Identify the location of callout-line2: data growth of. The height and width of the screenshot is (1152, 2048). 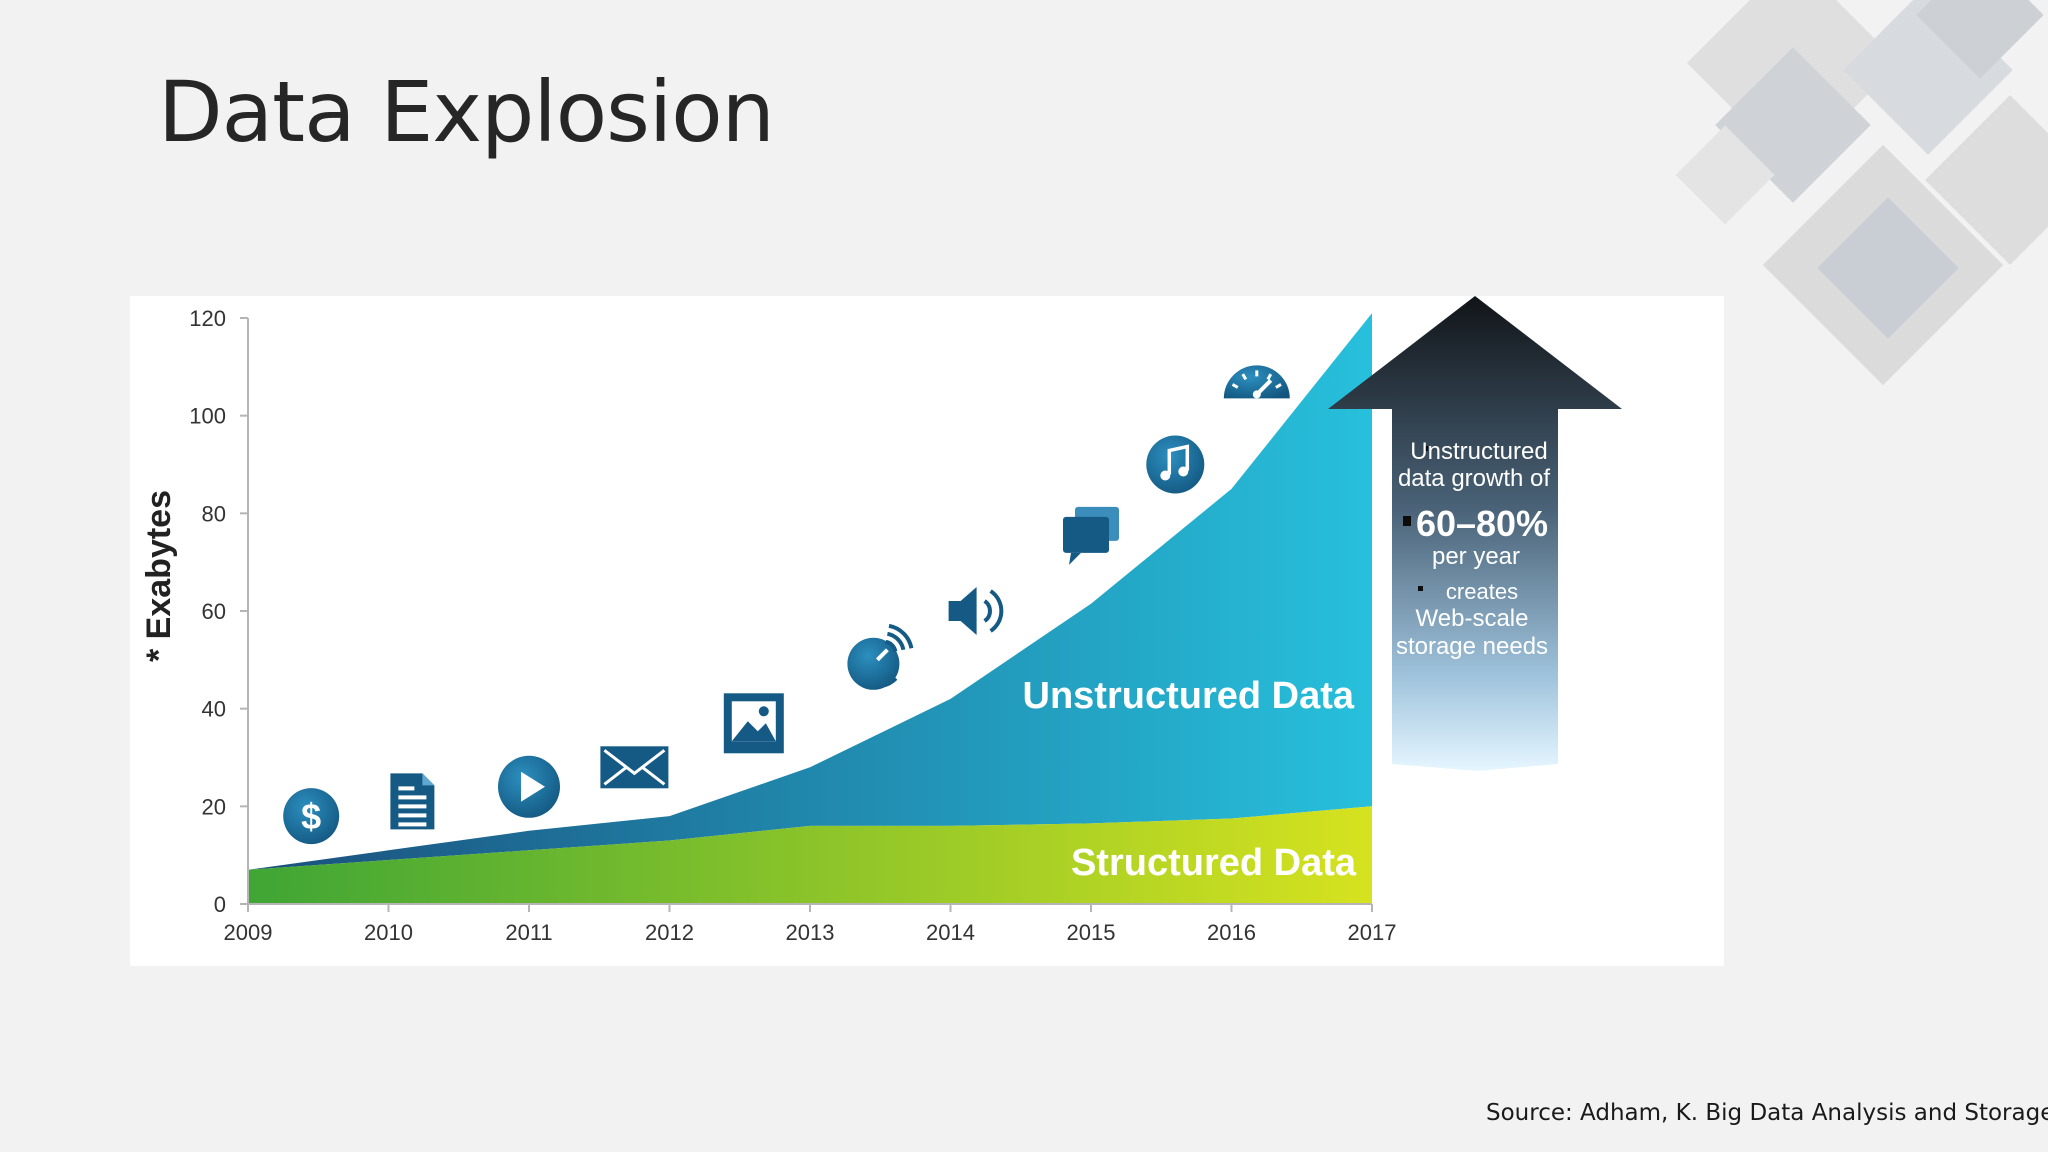
(1474, 478).